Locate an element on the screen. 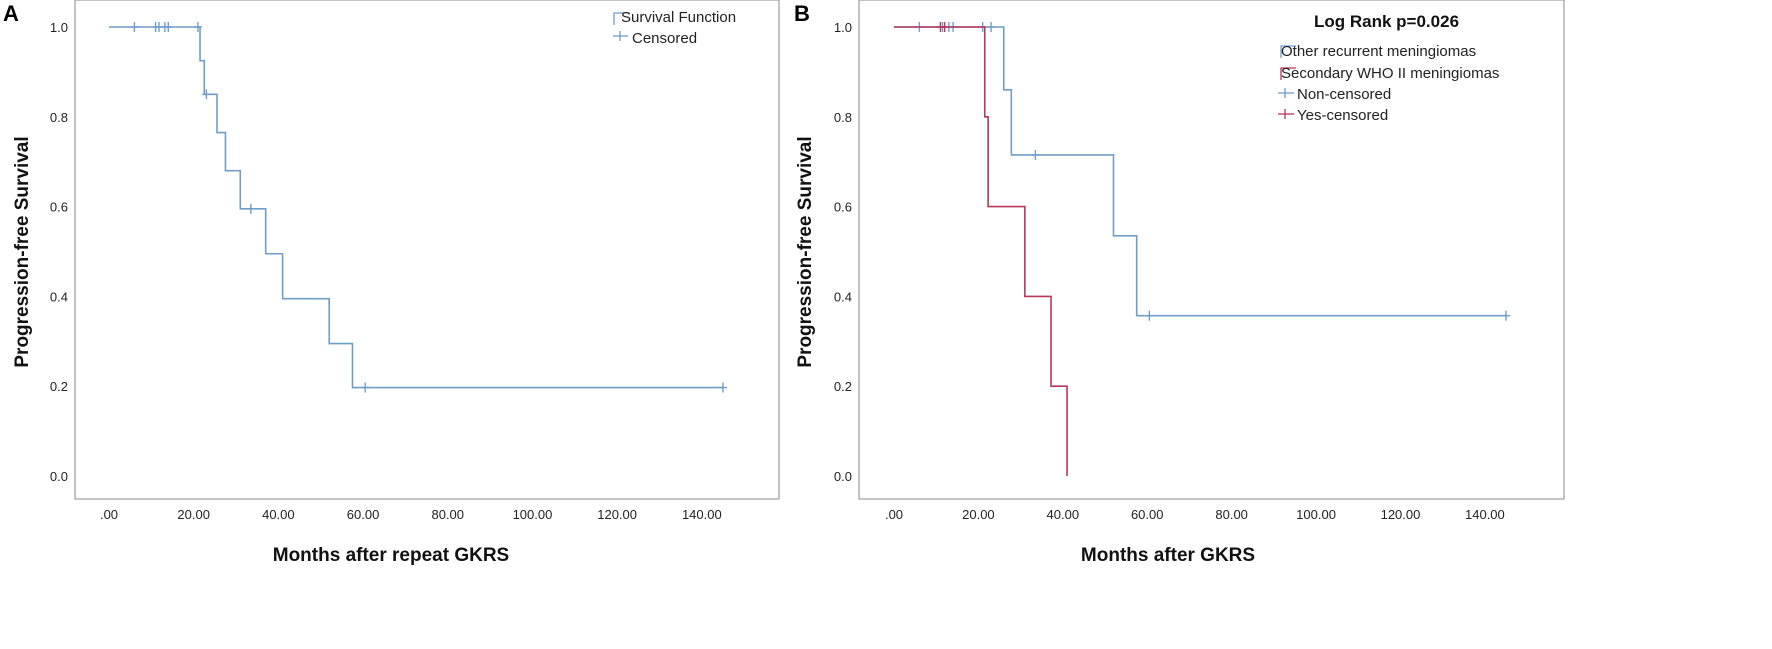  legend-a-survival-swatch is located at coordinates (621, 18).